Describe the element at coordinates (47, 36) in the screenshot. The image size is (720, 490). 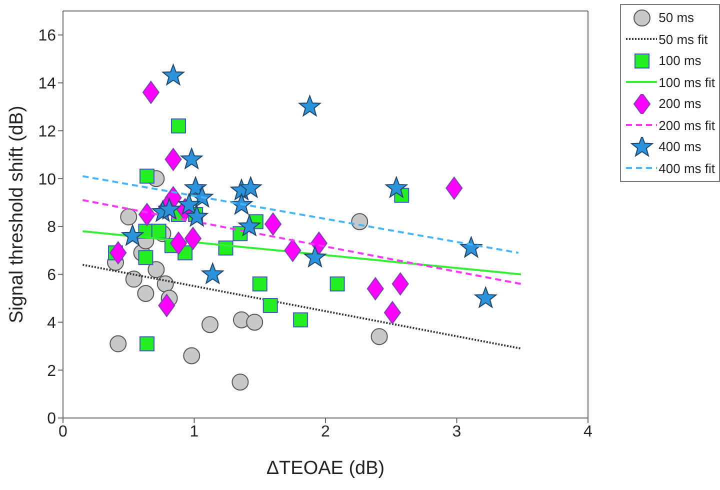
I see `y-tick-label: 16` at that location.